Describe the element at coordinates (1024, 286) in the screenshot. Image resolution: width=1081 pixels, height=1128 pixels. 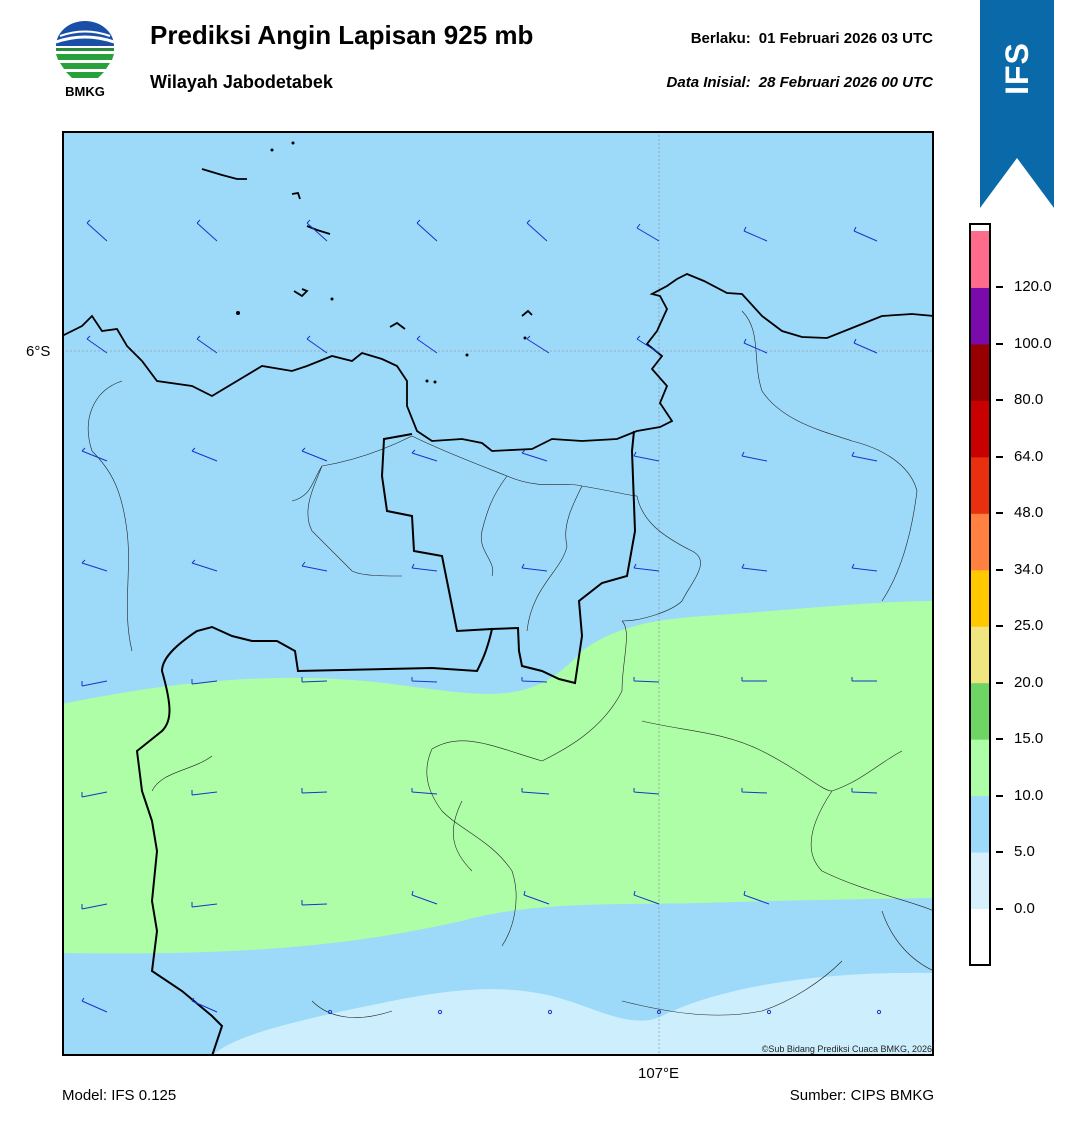
I see `colorbar-tick-label: 120.0` at that location.